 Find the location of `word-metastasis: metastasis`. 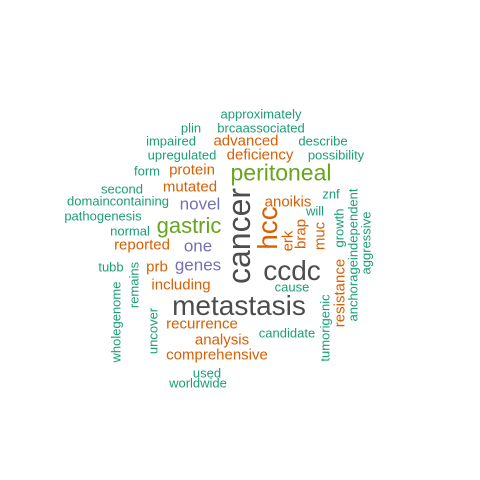

word-metastasis: metastasis is located at coordinates (239, 305).